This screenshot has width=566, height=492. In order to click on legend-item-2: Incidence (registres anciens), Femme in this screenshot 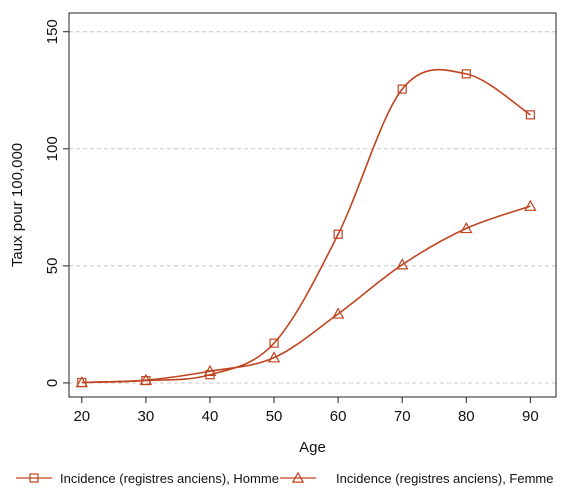, I will do `click(416, 478)`.